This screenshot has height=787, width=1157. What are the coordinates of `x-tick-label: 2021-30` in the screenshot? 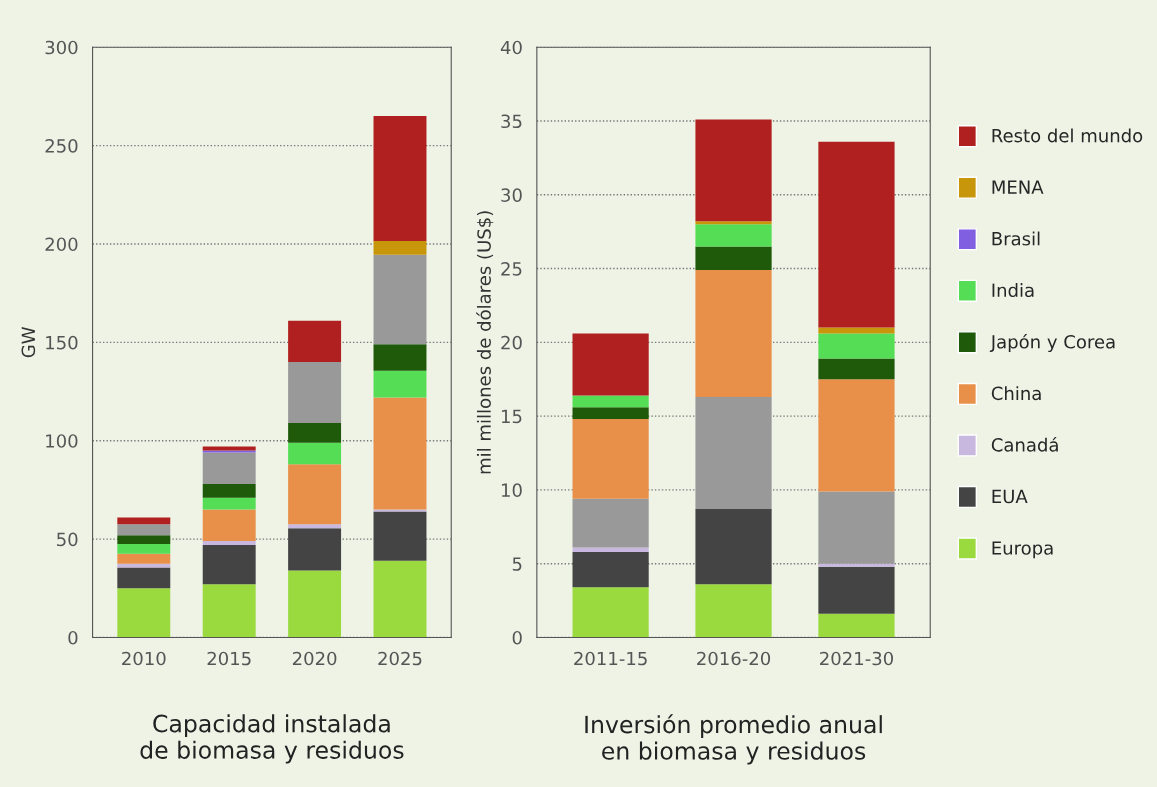 It's located at (856, 658).